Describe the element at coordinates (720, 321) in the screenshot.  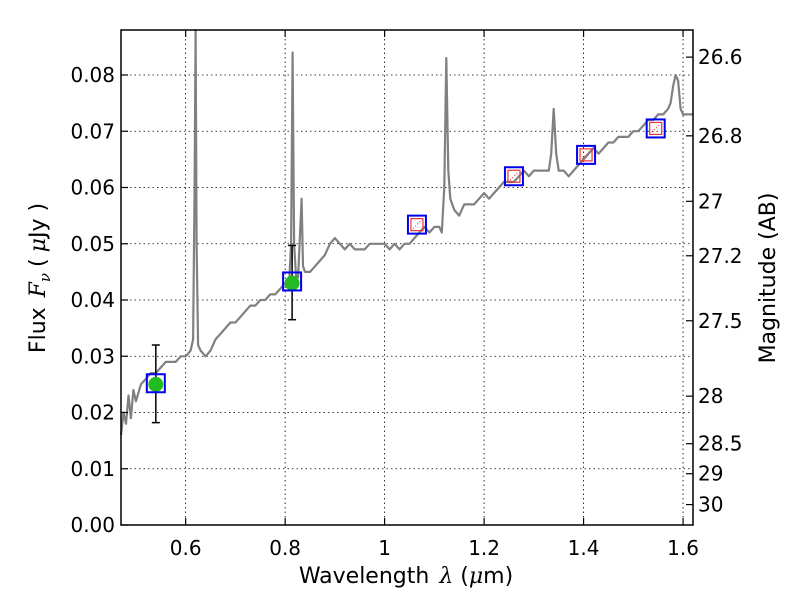
I see `y2-tick-label: 27.5` at that location.